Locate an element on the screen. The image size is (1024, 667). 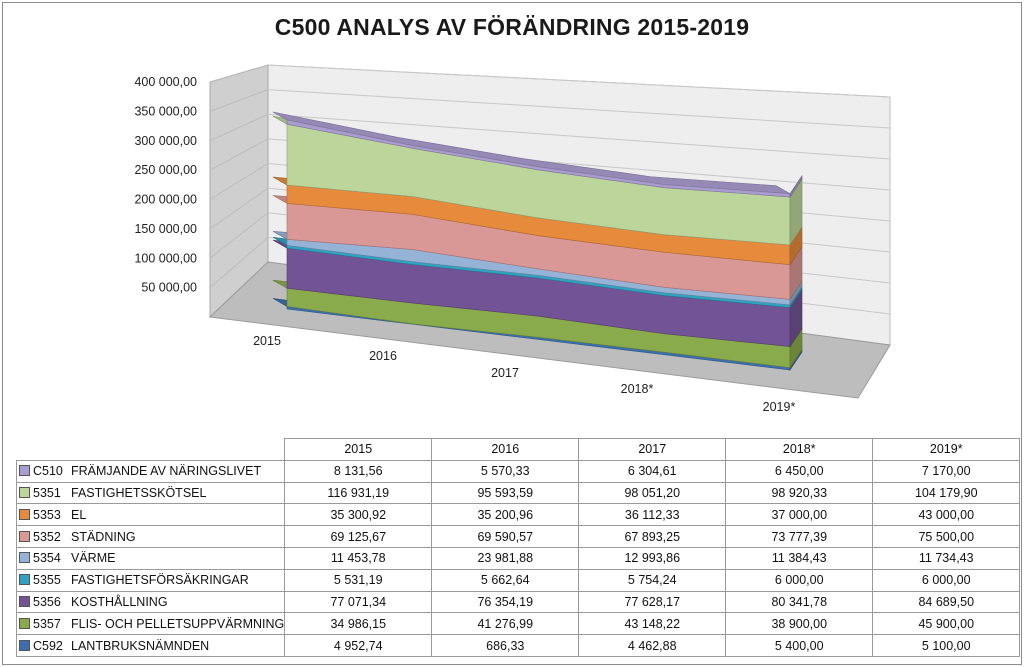
table-cell: 6 450,00 is located at coordinates (799, 471).